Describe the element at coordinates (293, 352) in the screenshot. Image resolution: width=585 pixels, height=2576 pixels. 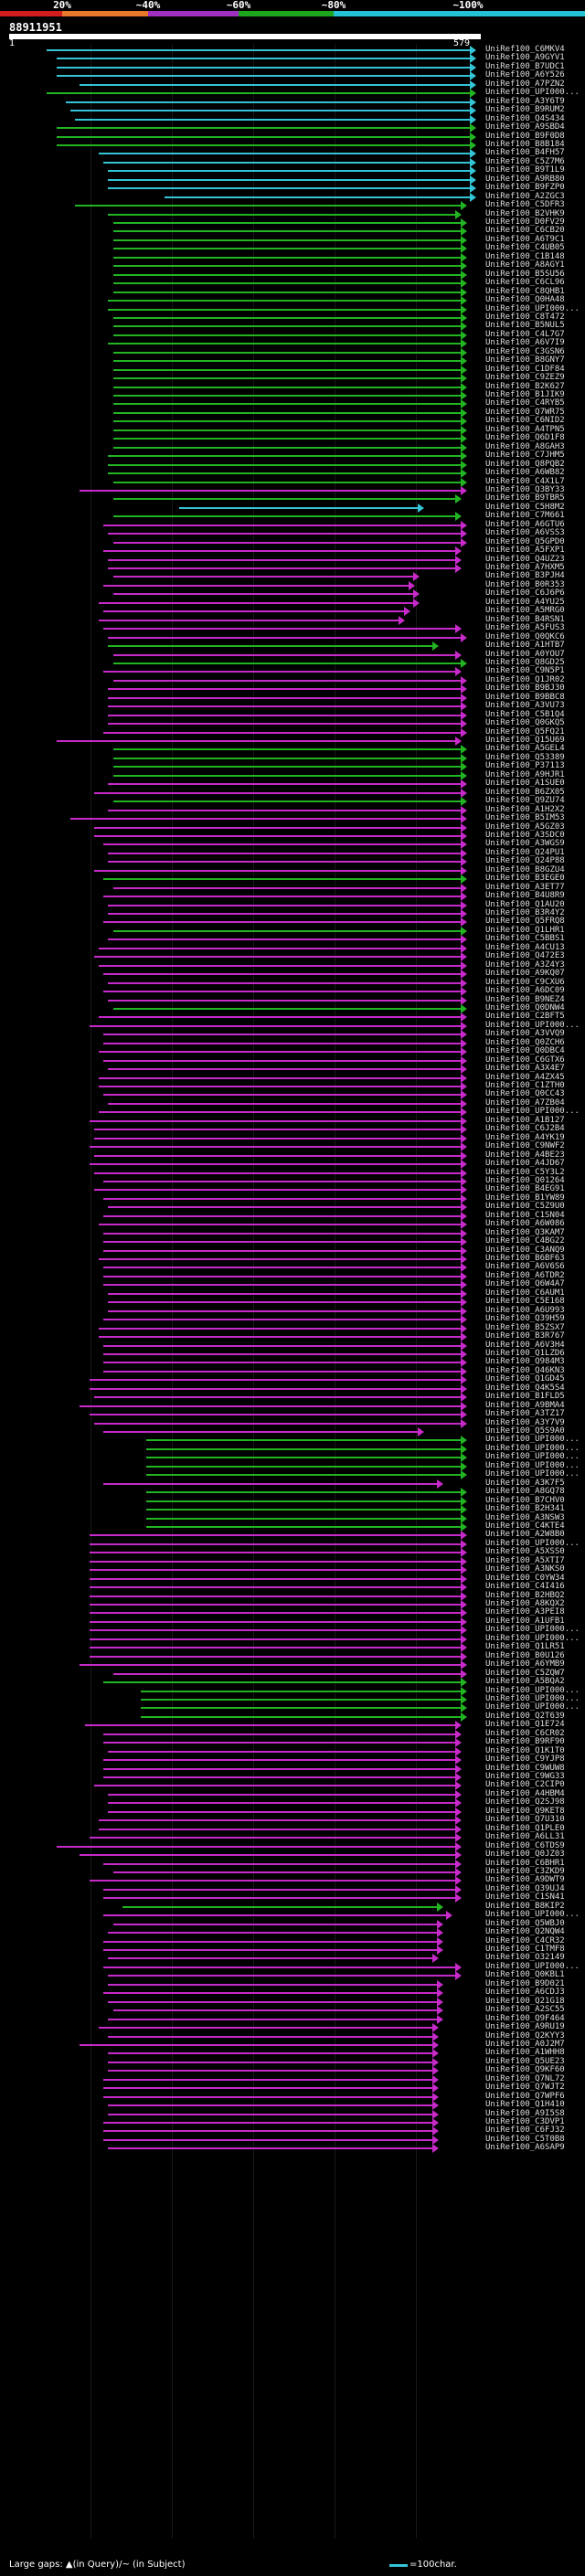
I see `hit-row: UniRef100_C3GSN6` at that location.